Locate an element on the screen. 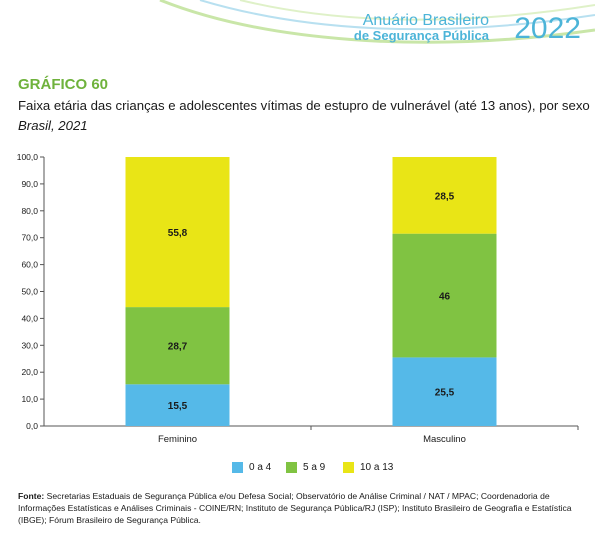  brand-year: 2022 is located at coordinates (547, 28).